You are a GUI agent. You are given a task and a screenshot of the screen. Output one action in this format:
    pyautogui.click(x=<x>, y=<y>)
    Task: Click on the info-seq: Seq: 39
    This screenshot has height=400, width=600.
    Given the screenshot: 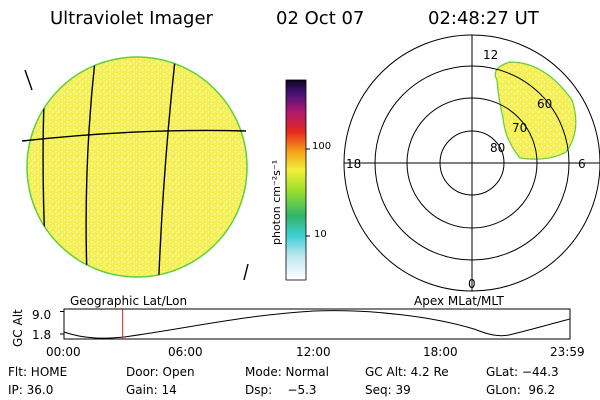 What is the action you would take?
    pyautogui.click(x=388, y=390)
    